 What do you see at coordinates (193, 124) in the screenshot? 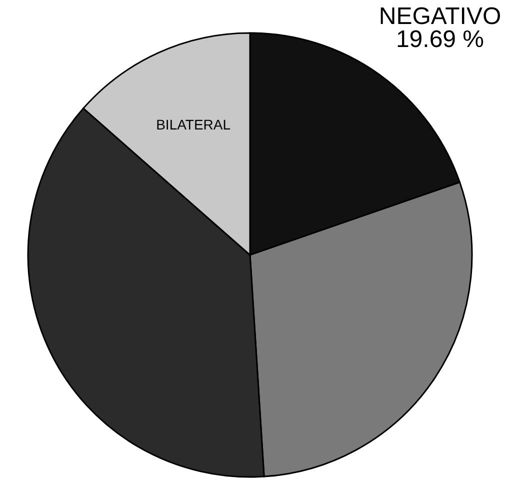
I see `slice-label: BILATERAL` at bounding box center [193, 124].